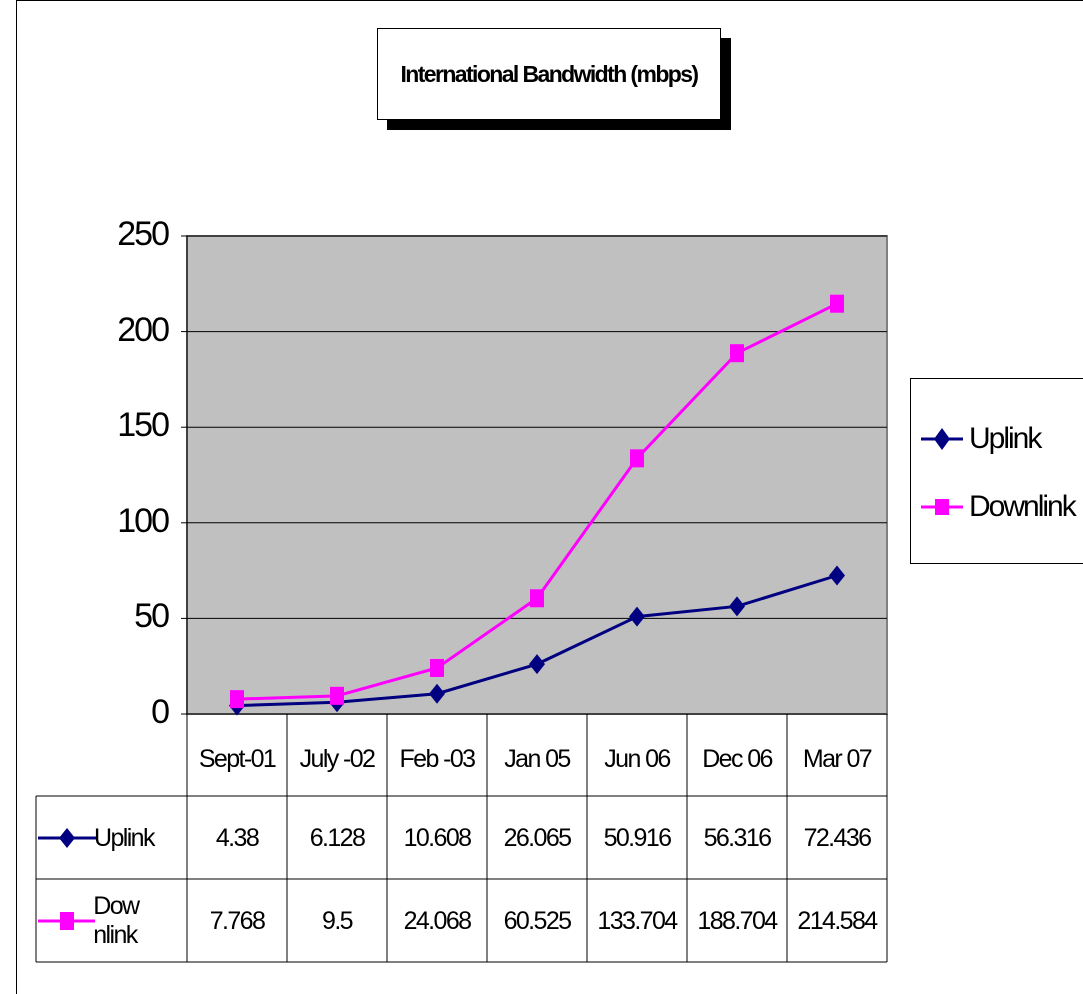 The width and height of the screenshot is (1083, 994). I want to click on table-cell: 24.068, so click(437, 921).